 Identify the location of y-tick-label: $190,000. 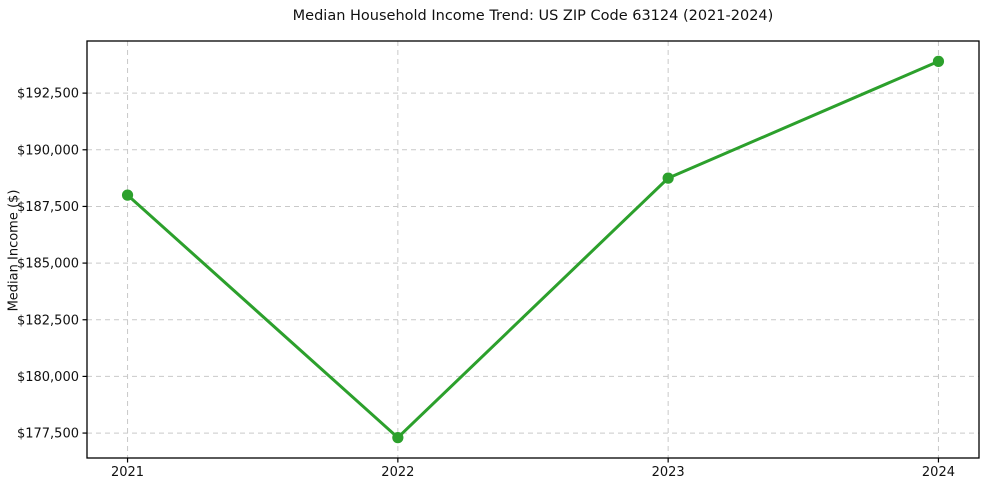
(48, 150).